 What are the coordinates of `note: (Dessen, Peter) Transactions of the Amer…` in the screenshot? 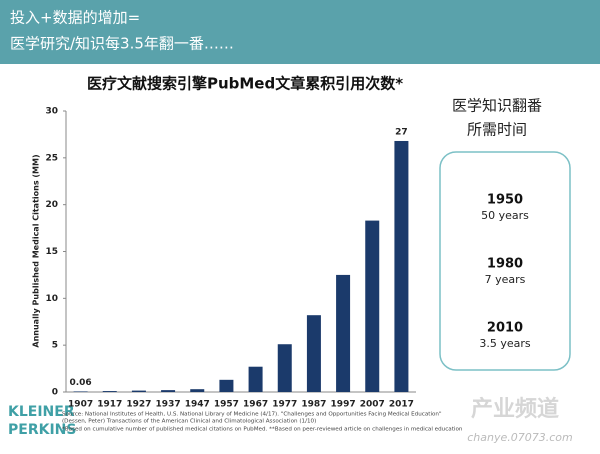 It's located at (189, 422).